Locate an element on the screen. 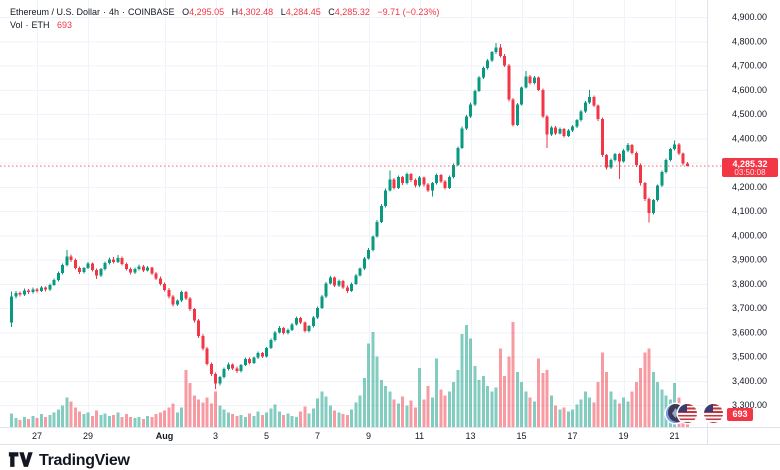 This screenshot has height=470, width=780. price-tick-label: 4,000.00 is located at coordinates (749, 235).